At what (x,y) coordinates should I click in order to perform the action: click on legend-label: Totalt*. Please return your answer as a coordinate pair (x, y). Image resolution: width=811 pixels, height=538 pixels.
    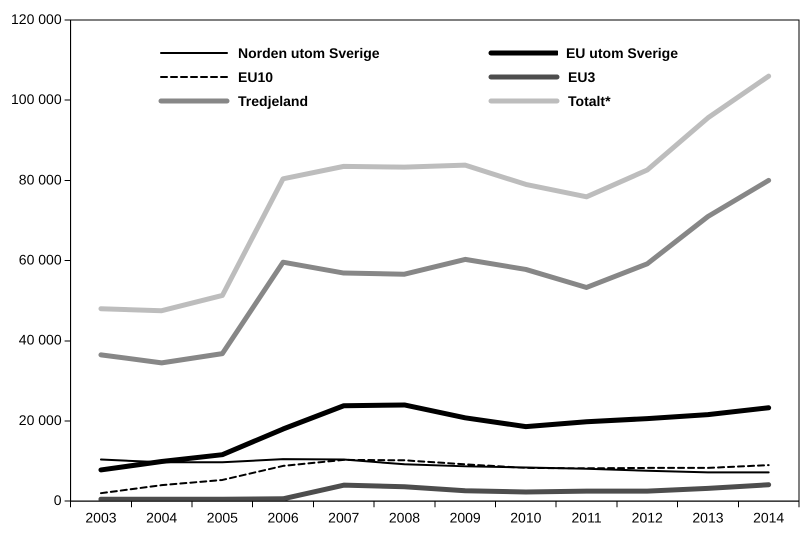
    Looking at the image, I should click on (589, 101).